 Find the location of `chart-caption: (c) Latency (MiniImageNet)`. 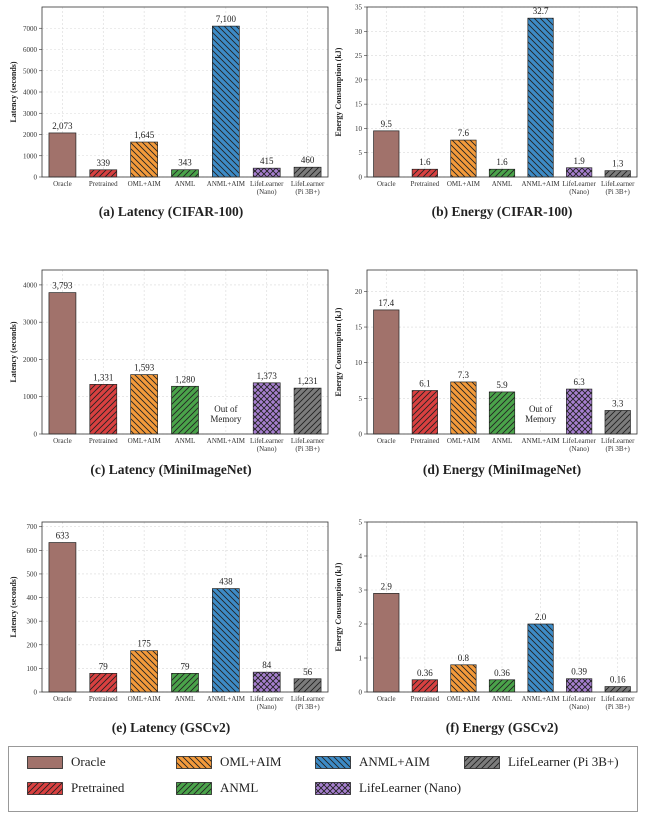

chart-caption: (c) Latency (MiniImageNet) is located at coordinates (170, 469).